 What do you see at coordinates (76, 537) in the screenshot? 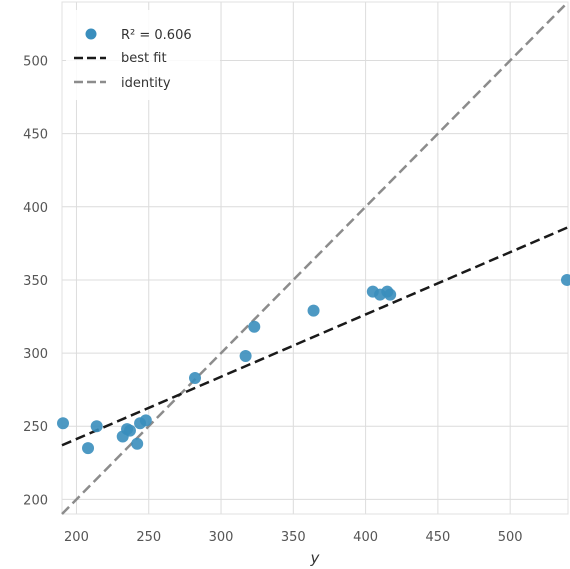
I see `x-tick-label-200: 200` at bounding box center [76, 537].